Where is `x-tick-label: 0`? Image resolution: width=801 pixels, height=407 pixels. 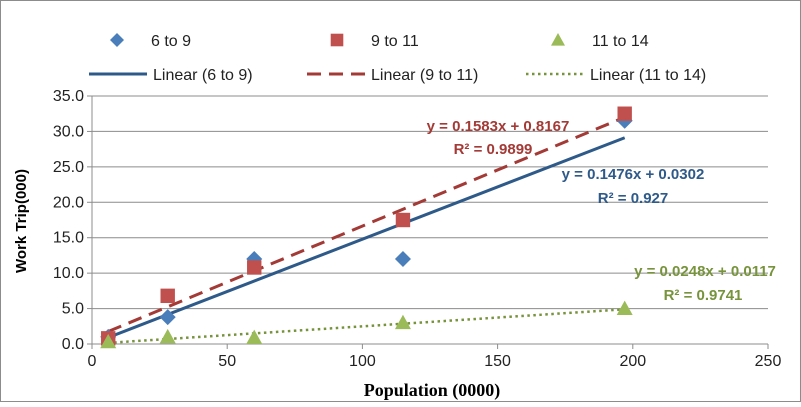
x-tick-label: 0 is located at coordinates (92, 361).